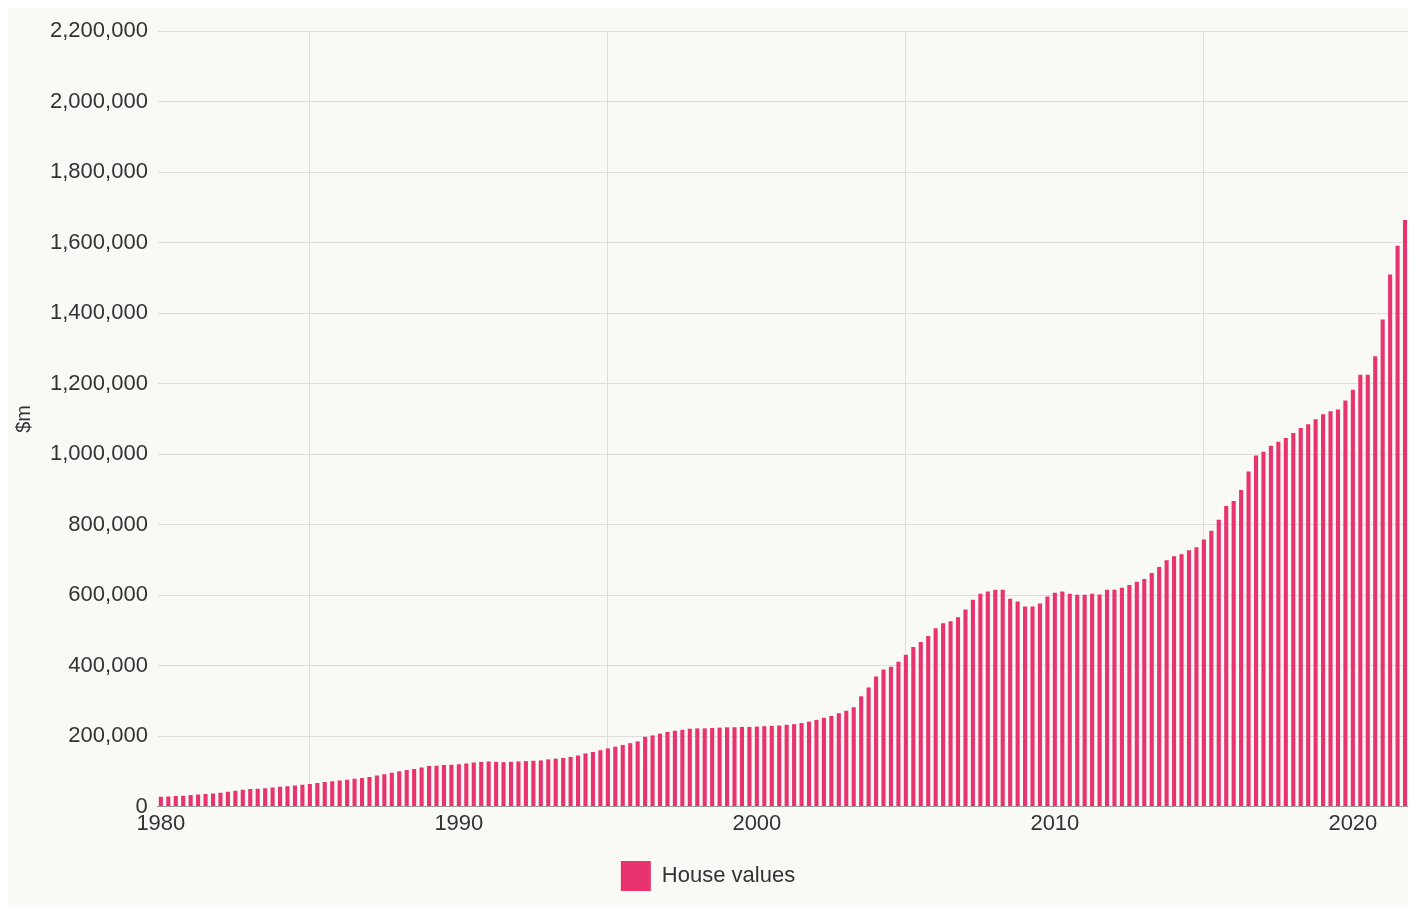 The width and height of the screenshot is (1416, 913). What do you see at coordinates (108, 735) in the screenshot?
I see `y-tick-label: 200,000` at bounding box center [108, 735].